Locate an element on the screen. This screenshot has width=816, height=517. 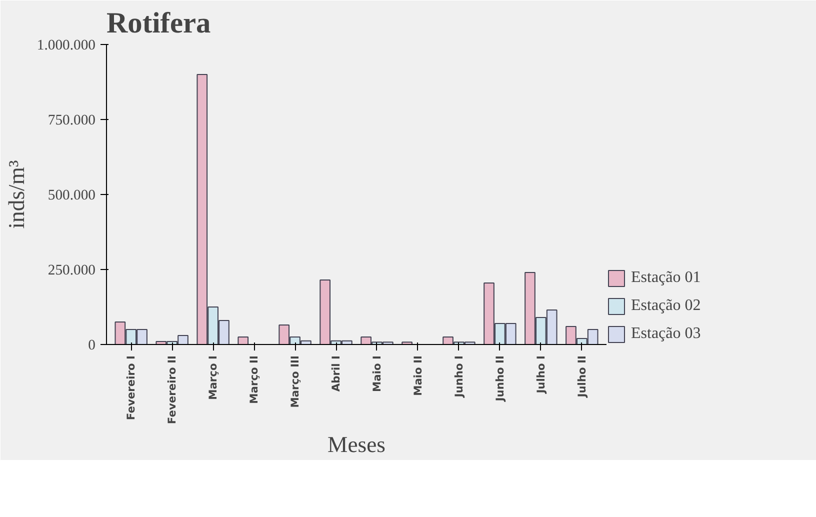
x-axis-title: Meses is located at coordinates (357, 445).